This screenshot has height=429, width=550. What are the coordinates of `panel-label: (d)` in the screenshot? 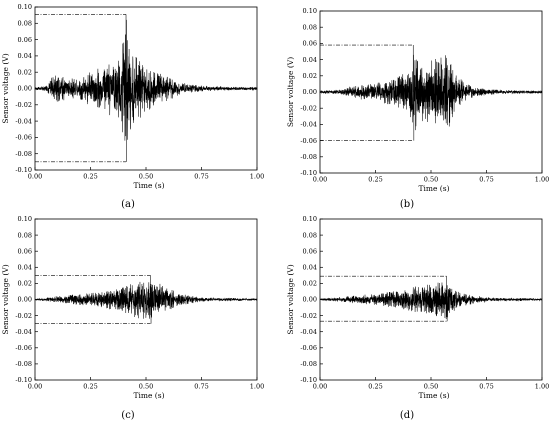 It's located at (407, 415).